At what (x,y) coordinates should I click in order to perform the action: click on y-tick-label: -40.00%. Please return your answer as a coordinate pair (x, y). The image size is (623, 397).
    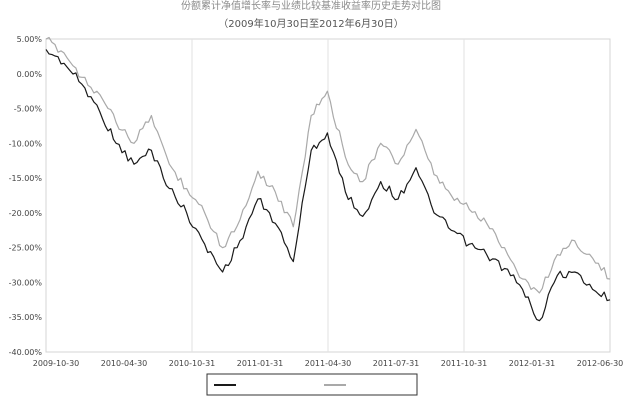
    Looking at the image, I should click on (26, 352).